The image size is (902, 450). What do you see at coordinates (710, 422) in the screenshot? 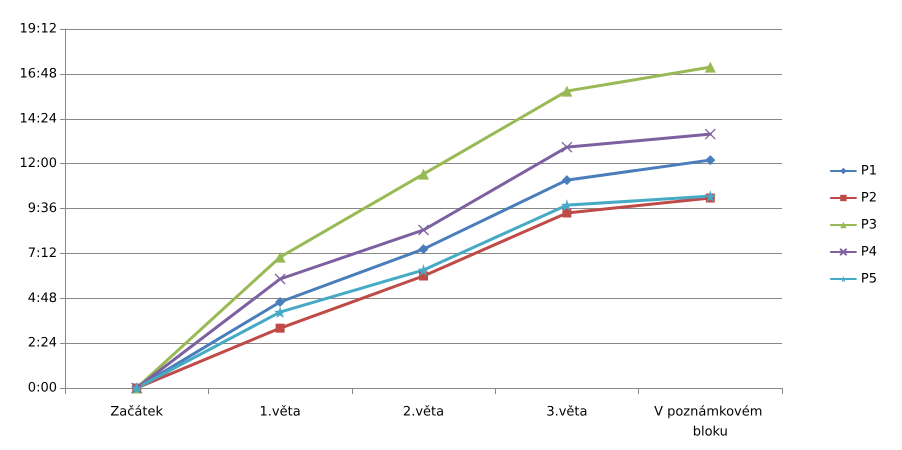
I see `x-tick-label: V poznámkovém bloku` at bounding box center [710, 422].